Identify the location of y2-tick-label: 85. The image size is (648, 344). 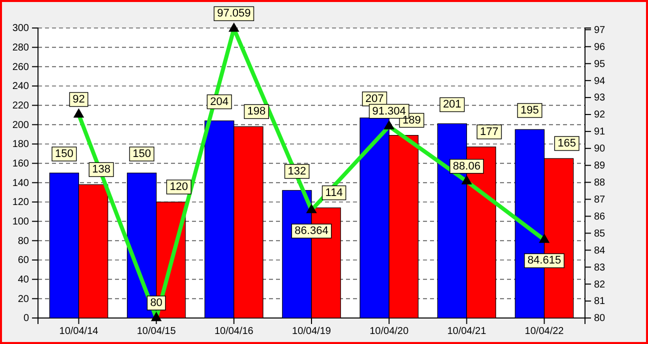
(600, 234).